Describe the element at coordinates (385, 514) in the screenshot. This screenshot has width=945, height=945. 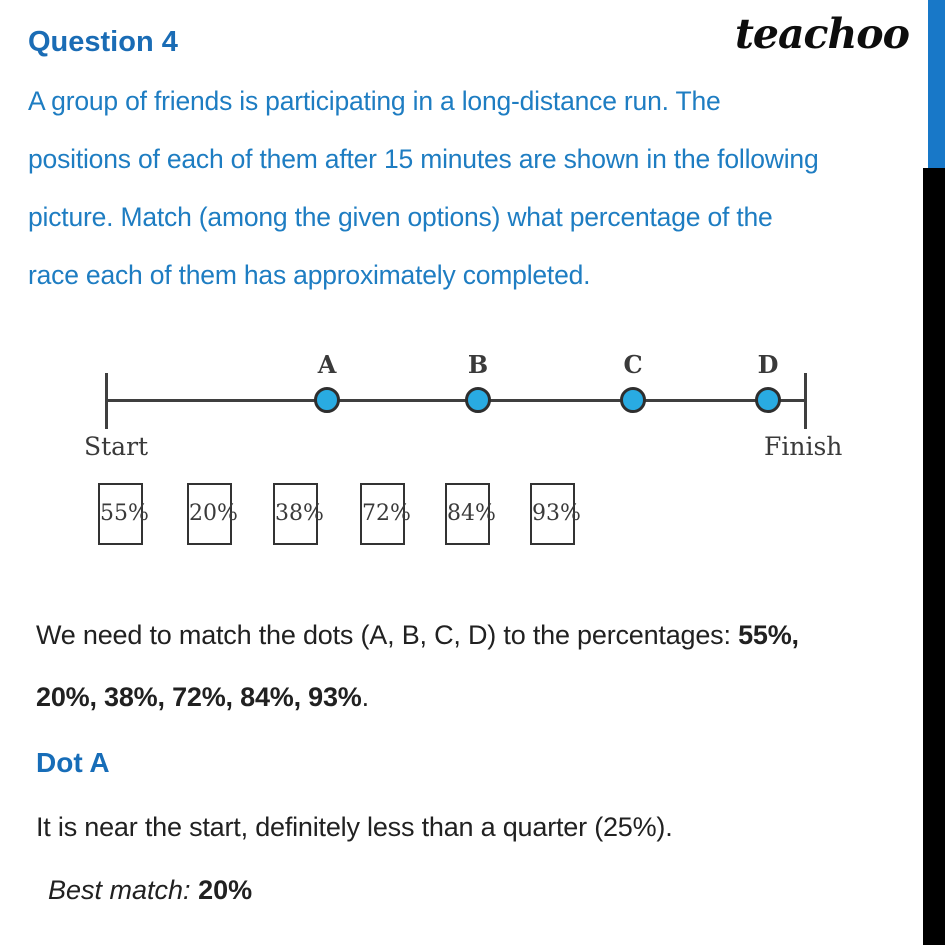
I see `option-box-72: 72%` at that location.